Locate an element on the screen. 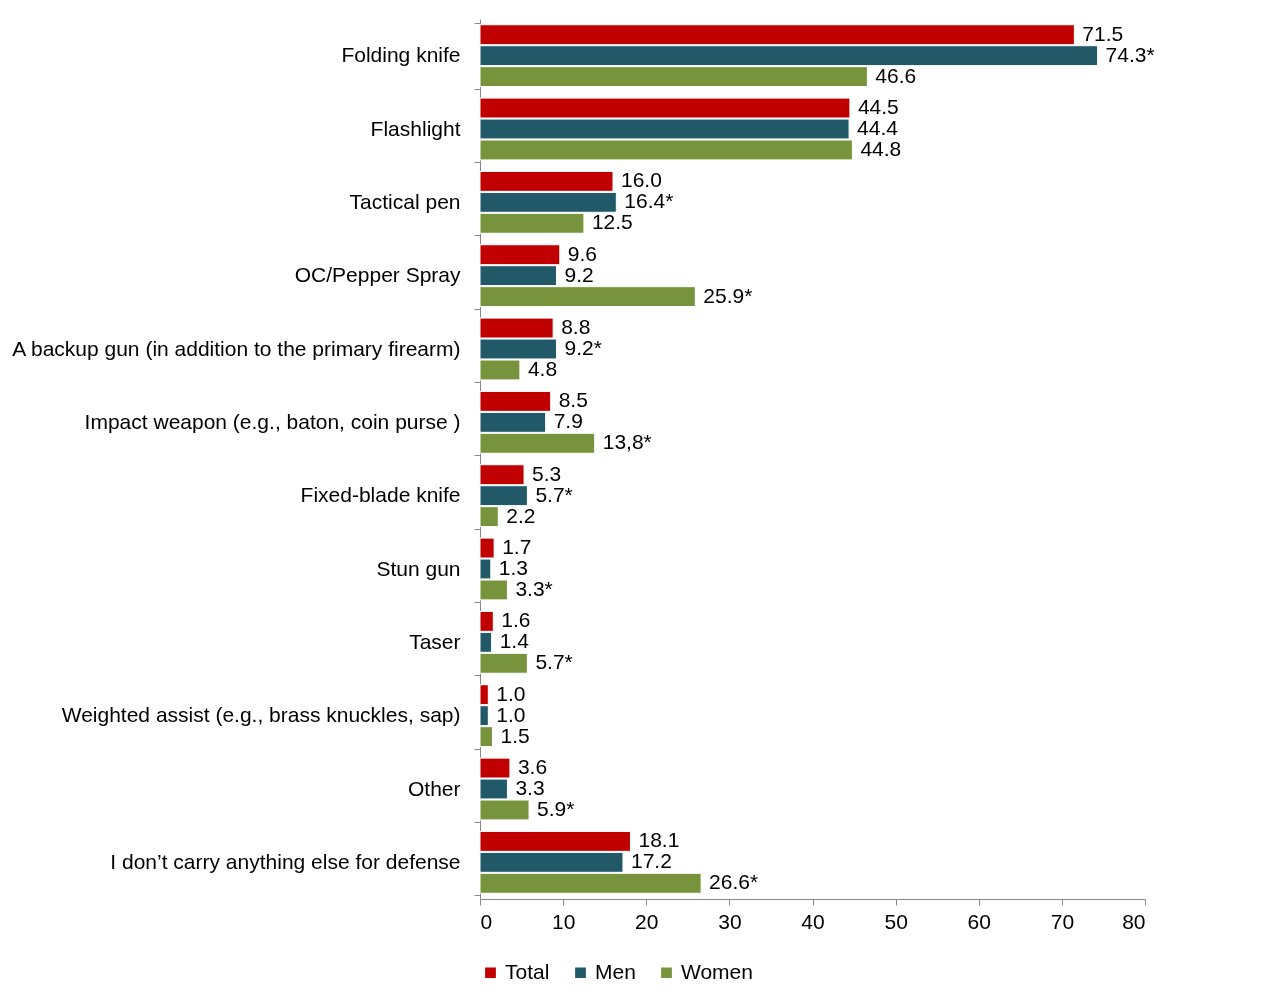  data-label: 74.3* is located at coordinates (1130, 54).